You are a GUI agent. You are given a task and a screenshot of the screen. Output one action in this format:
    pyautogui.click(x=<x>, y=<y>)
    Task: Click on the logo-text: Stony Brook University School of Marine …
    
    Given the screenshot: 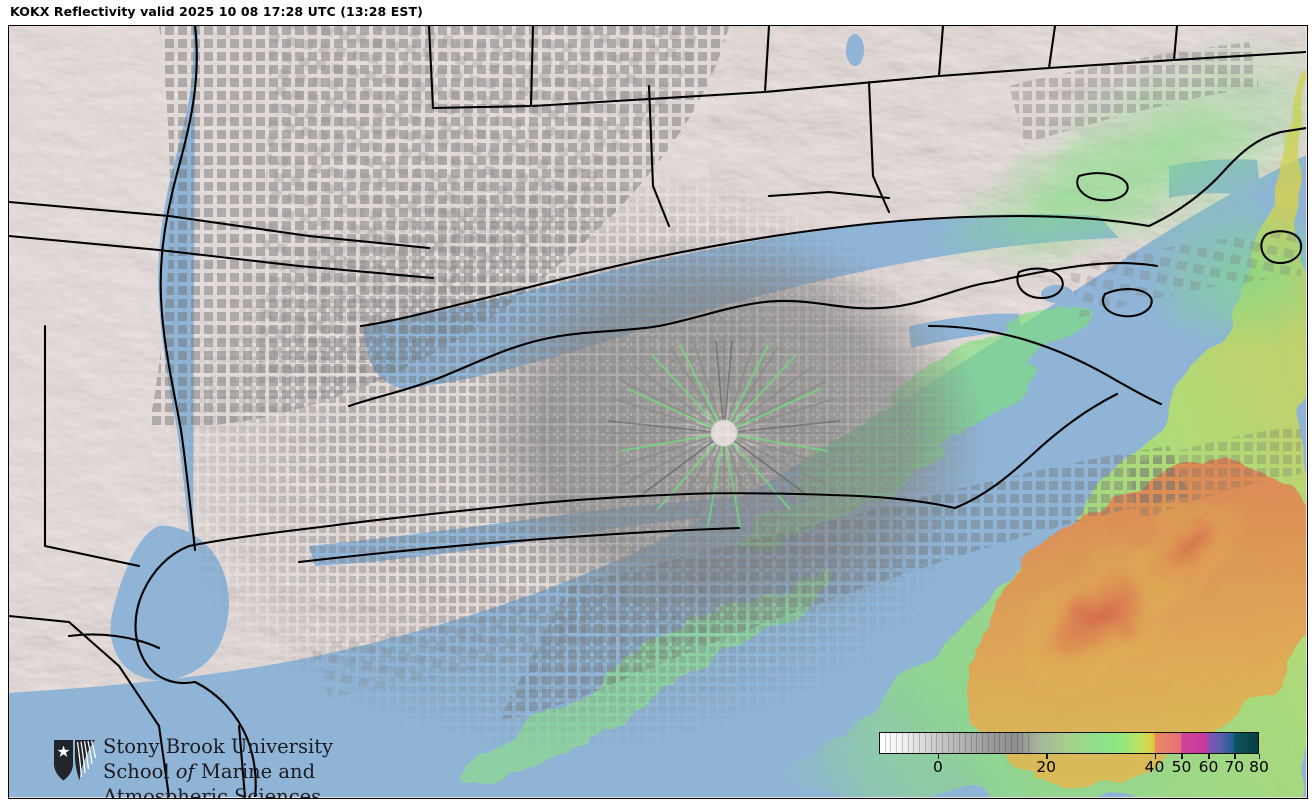 What is the action you would take?
    pyautogui.click(x=223, y=766)
    